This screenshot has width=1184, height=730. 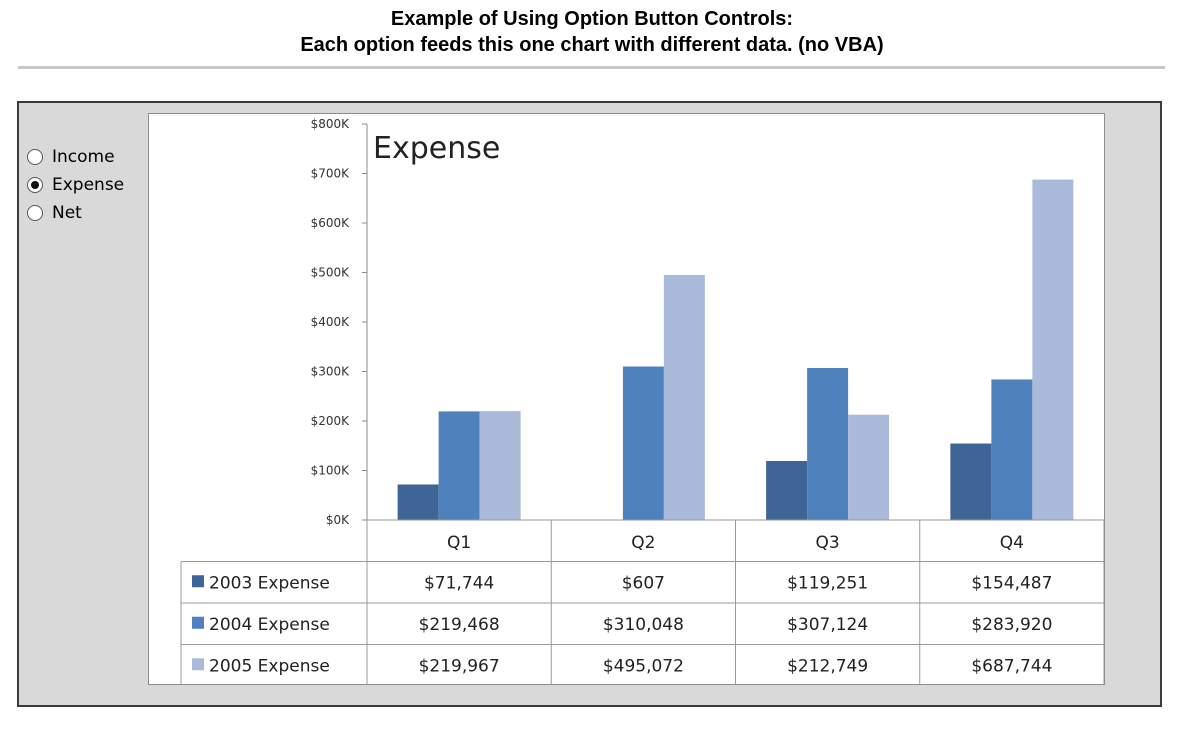 What do you see at coordinates (592, 19) in the screenshot?
I see `heading-line-1: Example of Using Option Button Controls:` at bounding box center [592, 19].